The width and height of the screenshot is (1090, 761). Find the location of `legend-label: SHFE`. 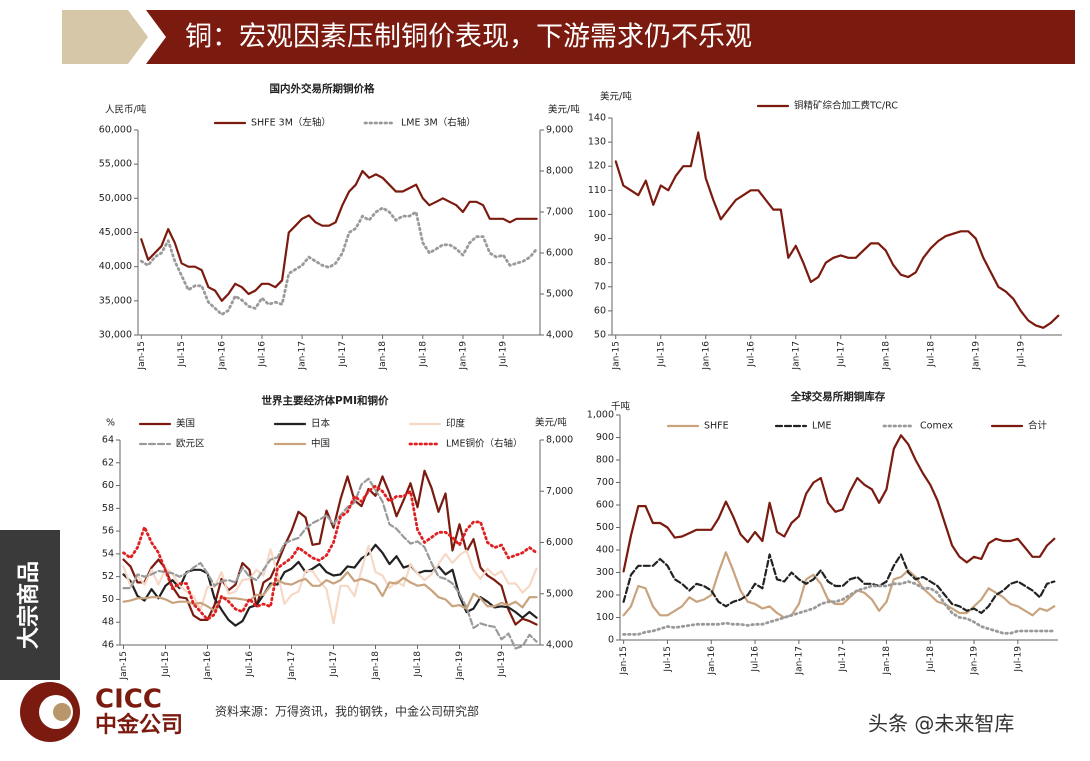

legend-label: SHFE is located at coordinates (716, 426).